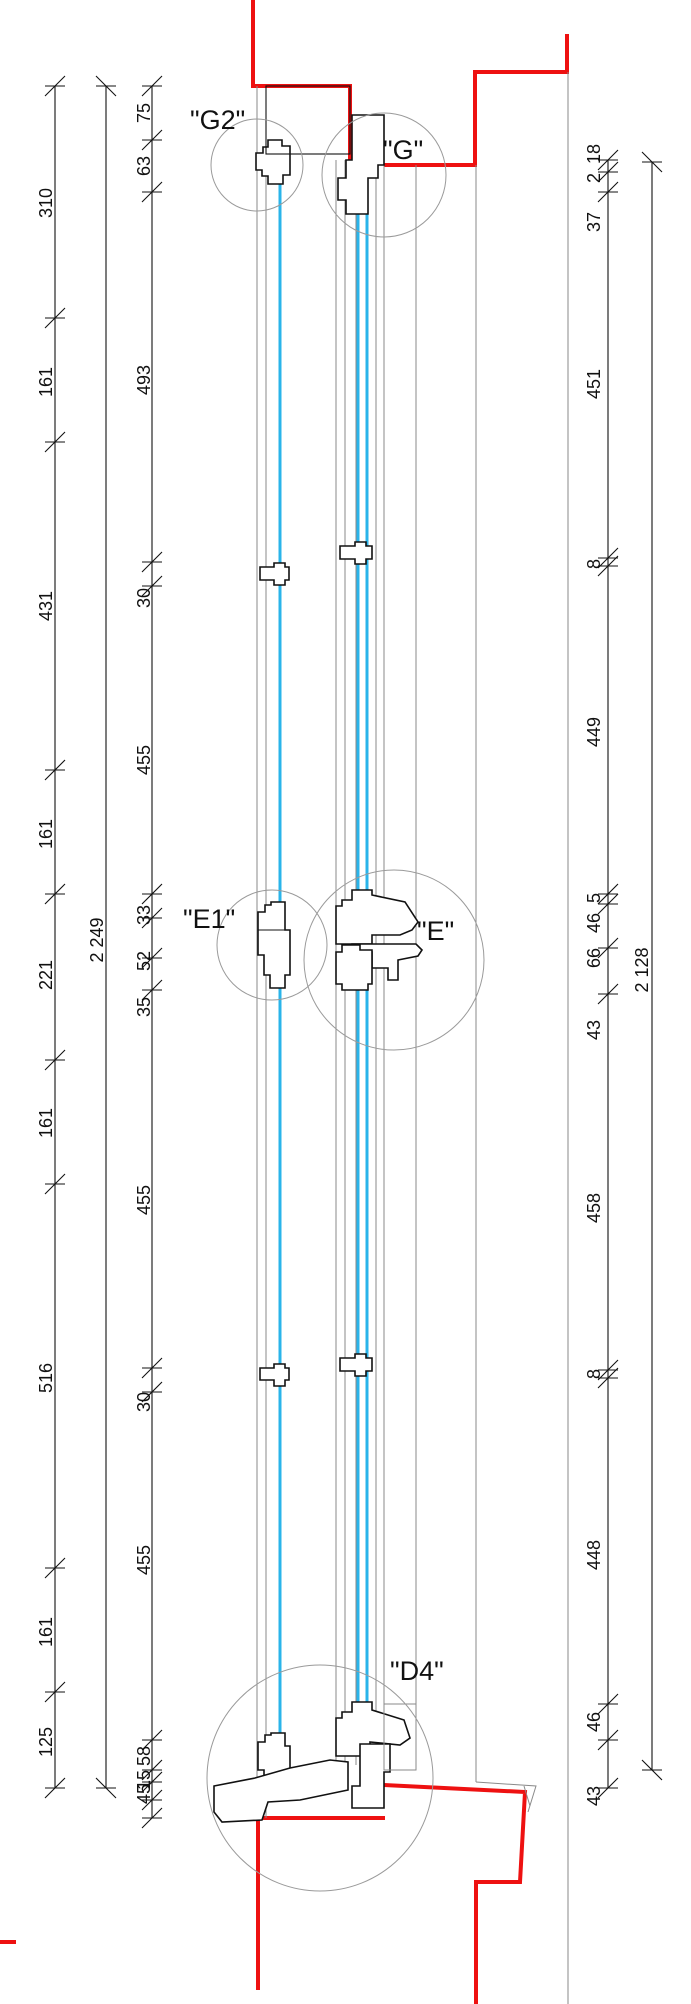 The height and width of the screenshot is (2004, 691). Describe the element at coordinates (320, 1903) in the screenshot. I see `wall-bottom-left` at that location.